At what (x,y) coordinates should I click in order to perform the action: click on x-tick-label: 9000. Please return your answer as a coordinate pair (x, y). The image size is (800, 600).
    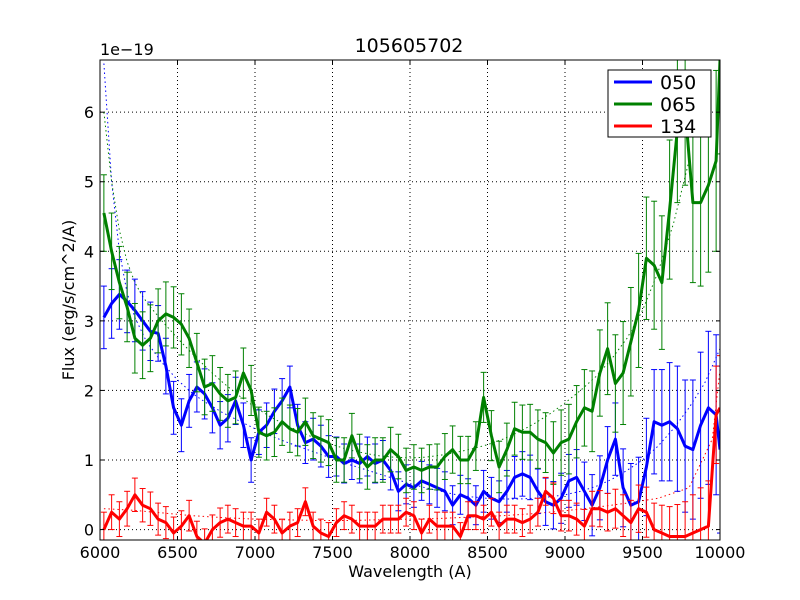
    Looking at the image, I should click on (565, 552).